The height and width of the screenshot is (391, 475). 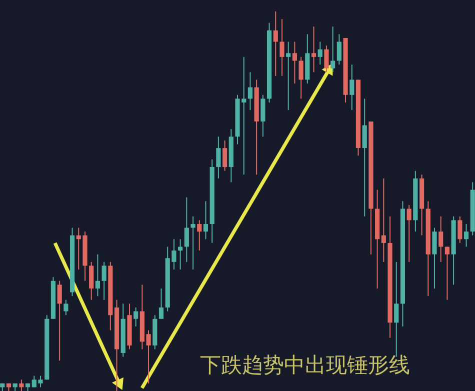 What do you see at coordinates (305, 365) in the screenshot?
I see `annotation: 下跌趋势中出现锤形线` at bounding box center [305, 365].